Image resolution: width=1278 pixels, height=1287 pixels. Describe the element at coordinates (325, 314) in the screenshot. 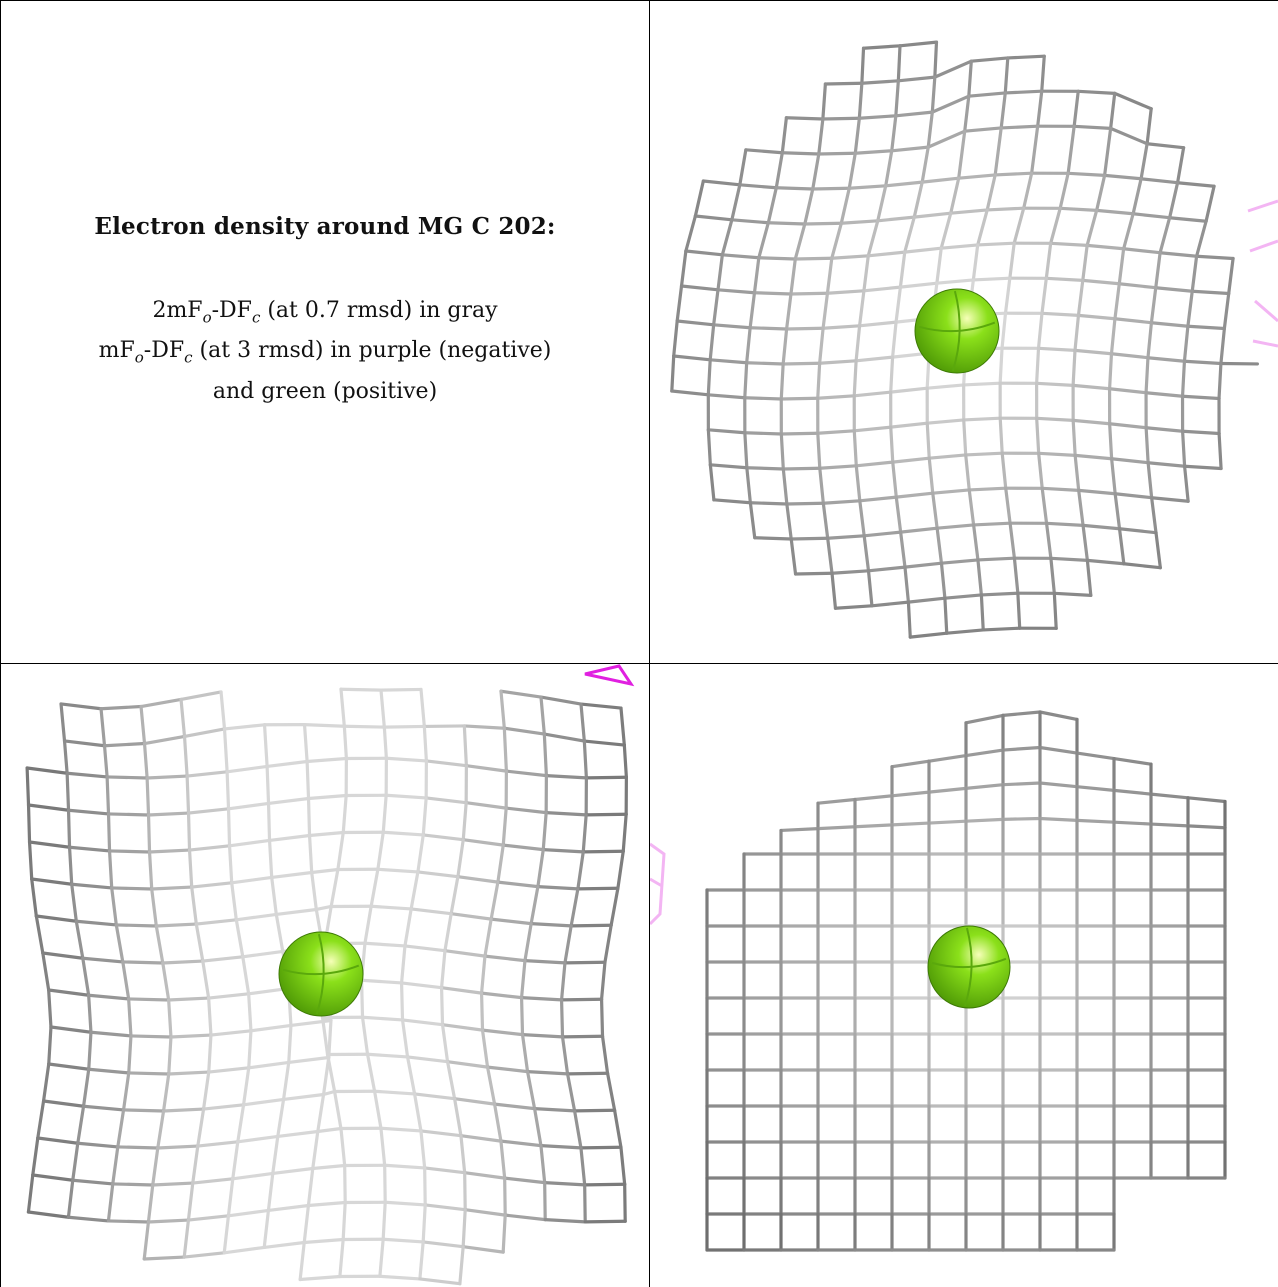

I see `legend-line-gray: 2mFo-DFc (at 0.7 rmsd) in gray` at that location.